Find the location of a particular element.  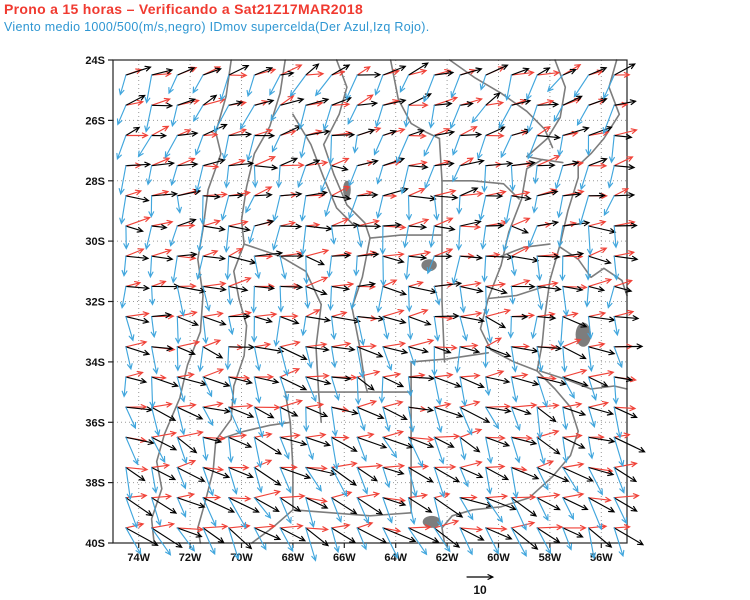

y-tick-label: 36S is located at coordinates (95, 423).